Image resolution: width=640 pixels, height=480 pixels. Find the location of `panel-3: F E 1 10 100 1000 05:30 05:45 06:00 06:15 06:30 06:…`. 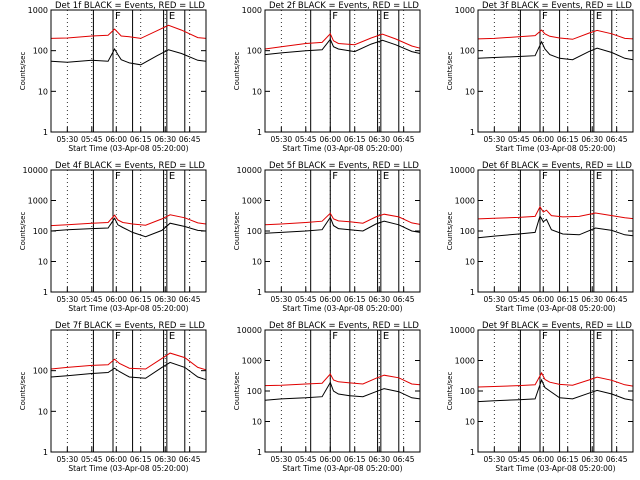

panel-3: F E 1 10 100 1000 05:30 05:45 06:00 06:15 06:30 06:… is located at coordinates (540, 77).